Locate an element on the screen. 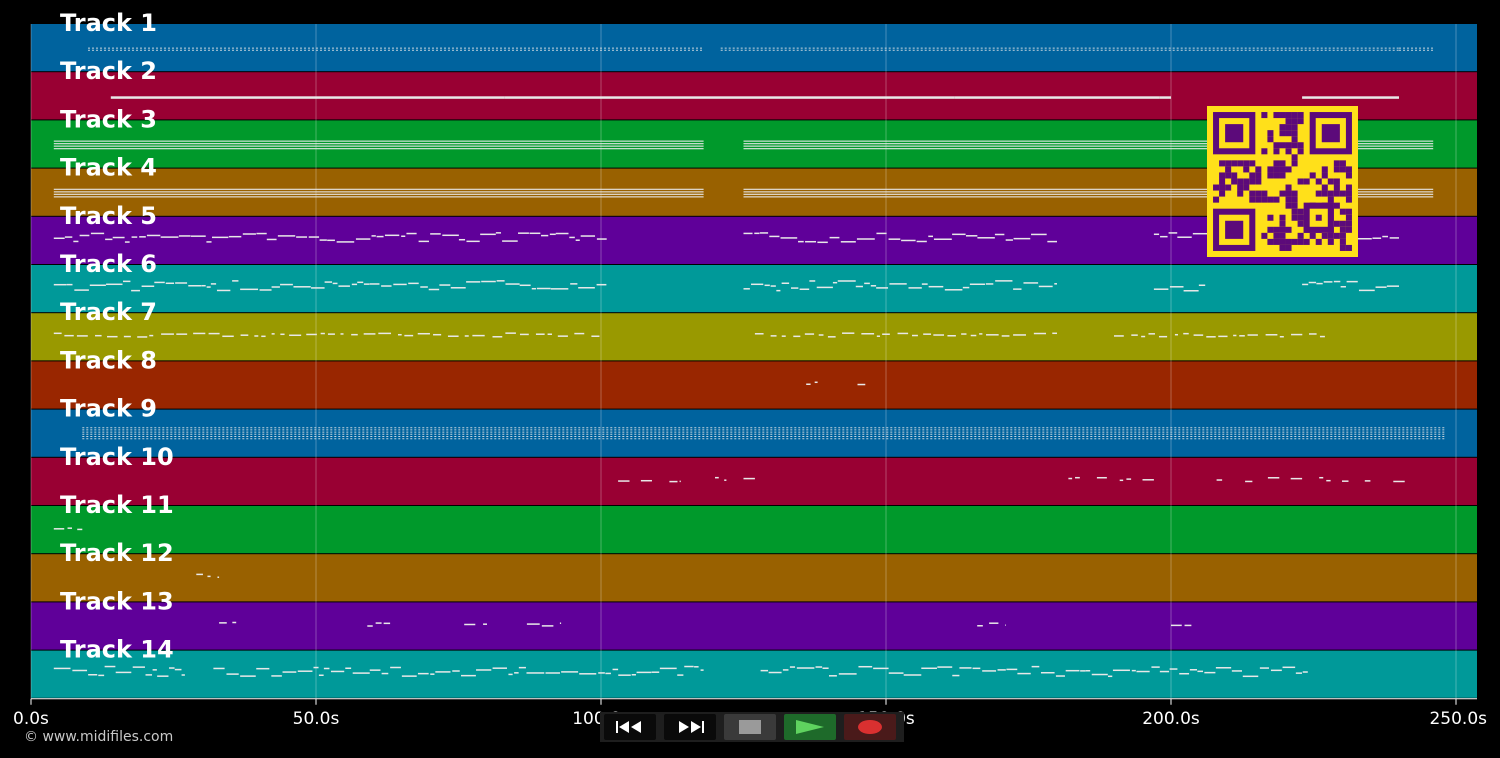 Image resolution: width=1500 pixels, height=758 pixels. play-icon is located at coordinates (810, 727).